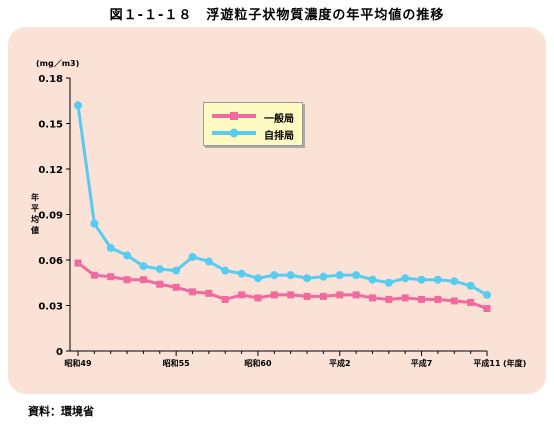 This screenshot has width=554, height=429. I want to click on y-tick-label: 0.15, so click(50, 125).